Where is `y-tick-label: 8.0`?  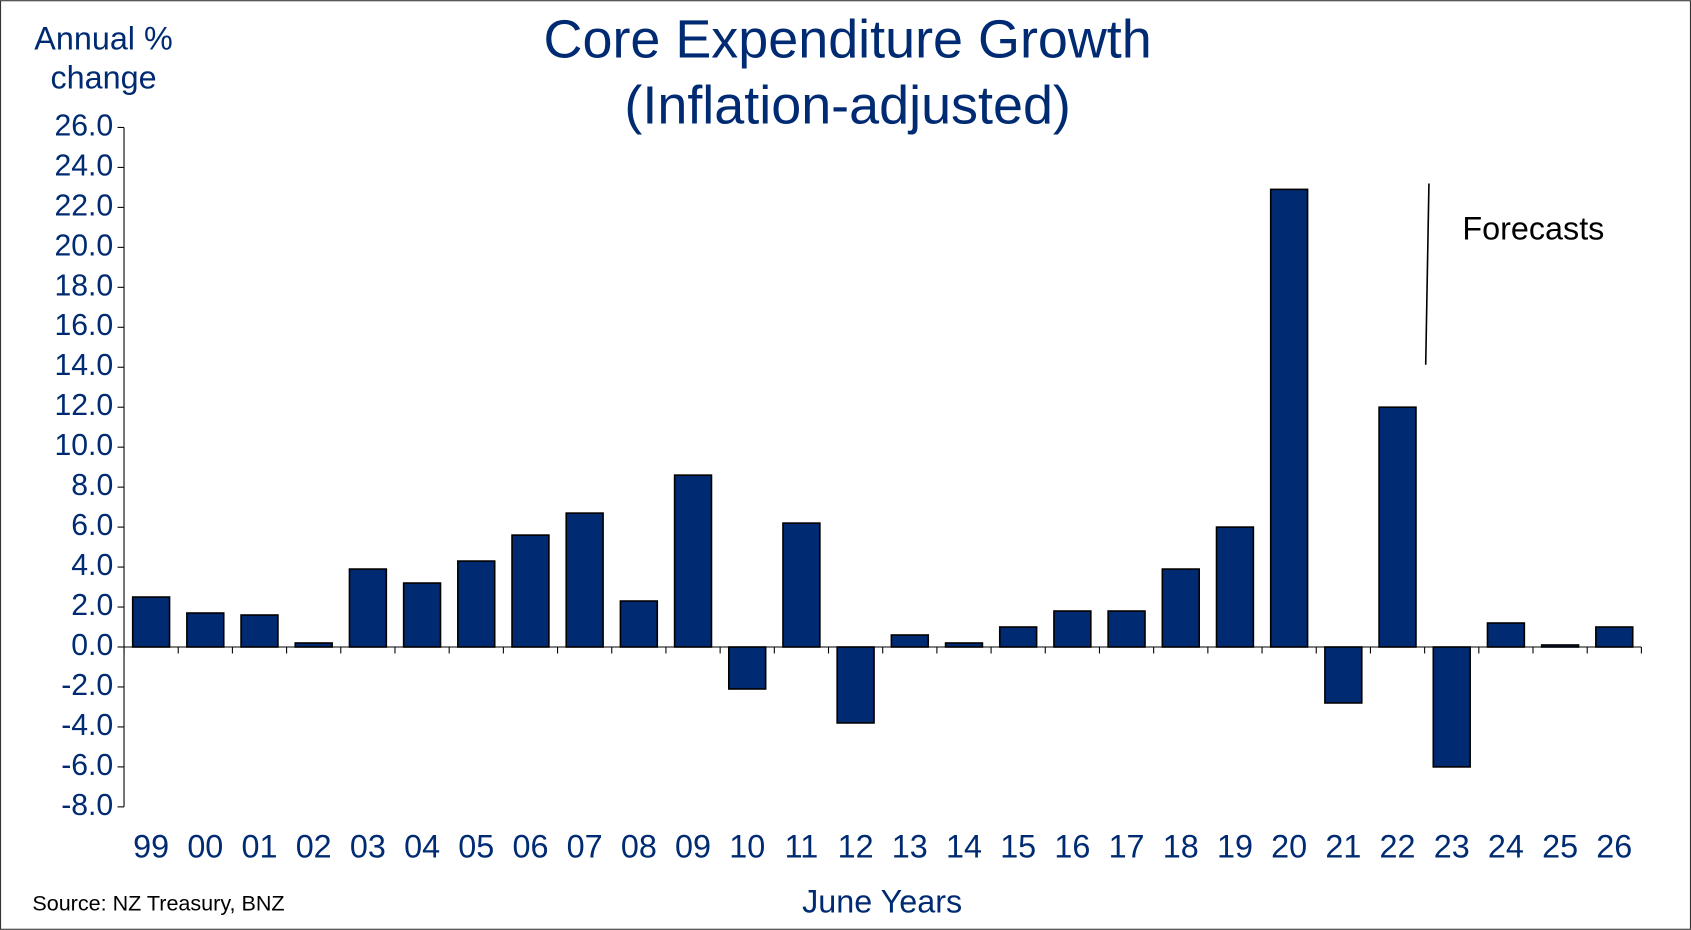
y-tick-label: 8.0 is located at coordinates (92, 485).